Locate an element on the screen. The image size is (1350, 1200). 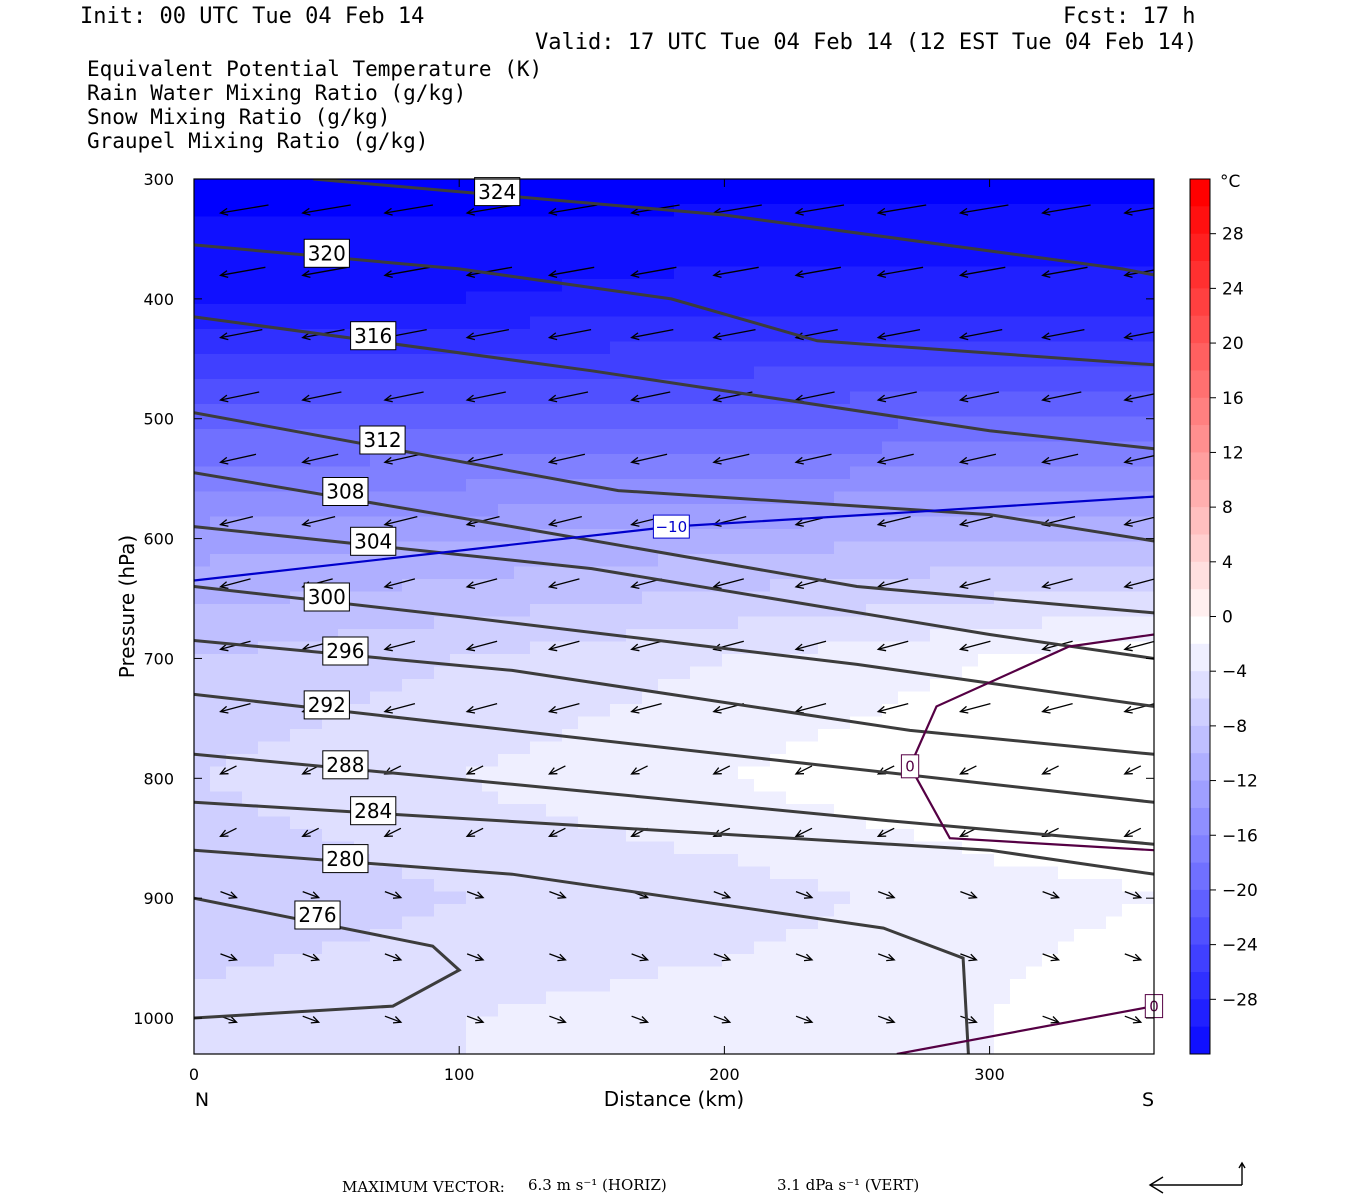
north-label: N is located at coordinates (202, 1100).